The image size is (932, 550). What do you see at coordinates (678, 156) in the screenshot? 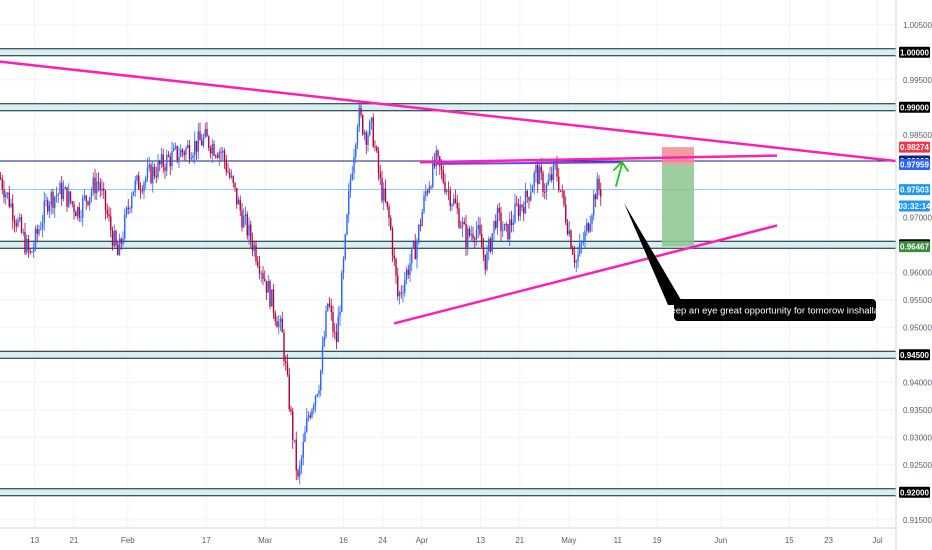
I see `stop-zone` at bounding box center [678, 156].